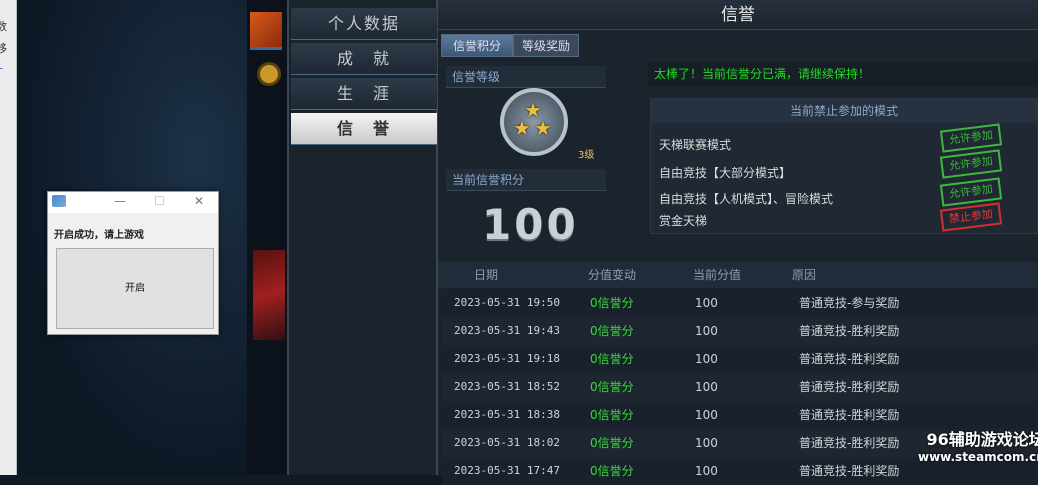  I want to click on denied-stamp: 禁止参加, so click(971, 217).